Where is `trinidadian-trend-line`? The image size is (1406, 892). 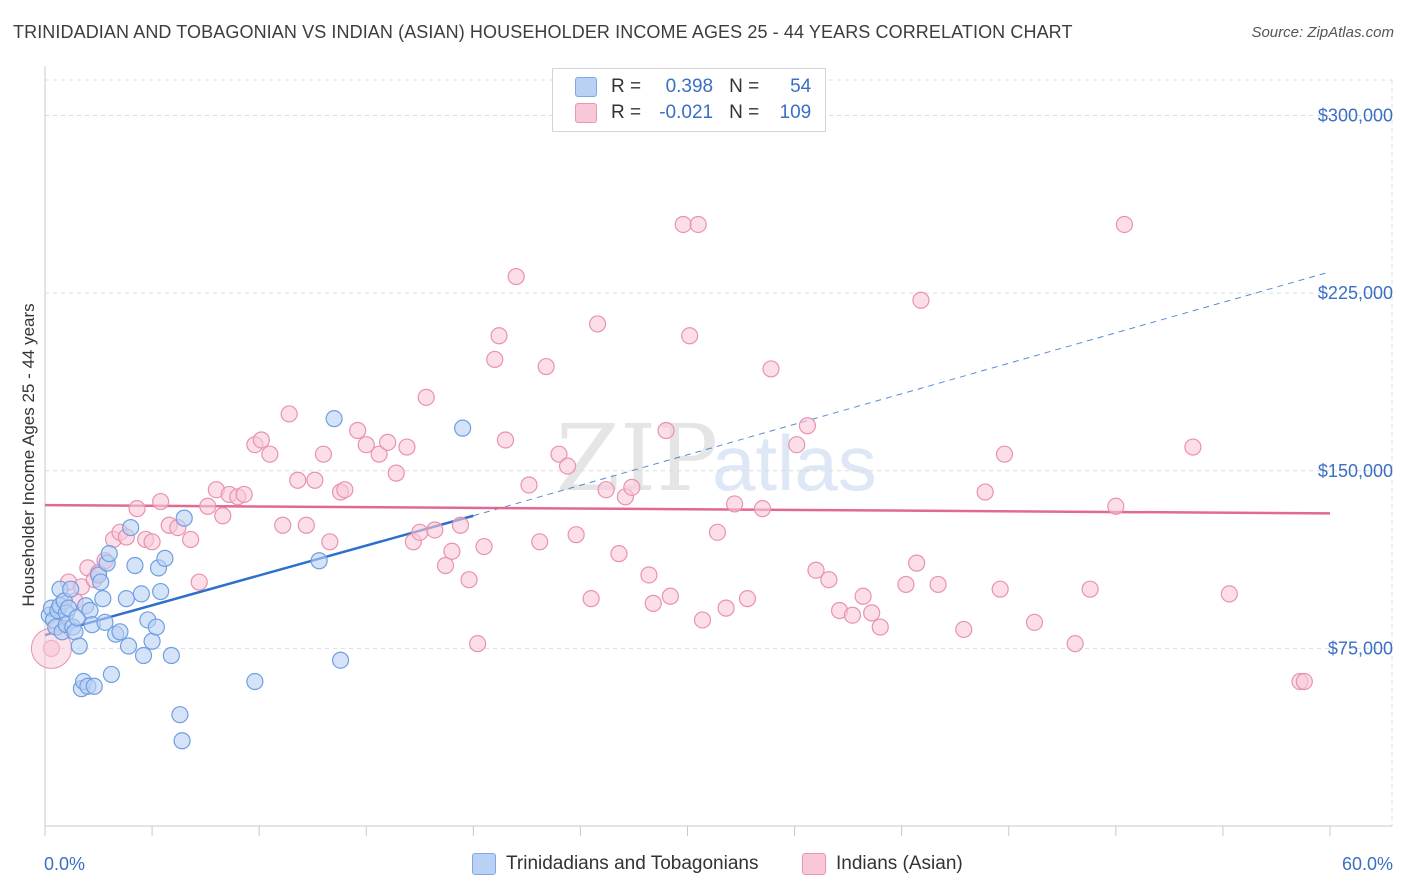 trinidadian-trend-line is located at coordinates (259, 575).